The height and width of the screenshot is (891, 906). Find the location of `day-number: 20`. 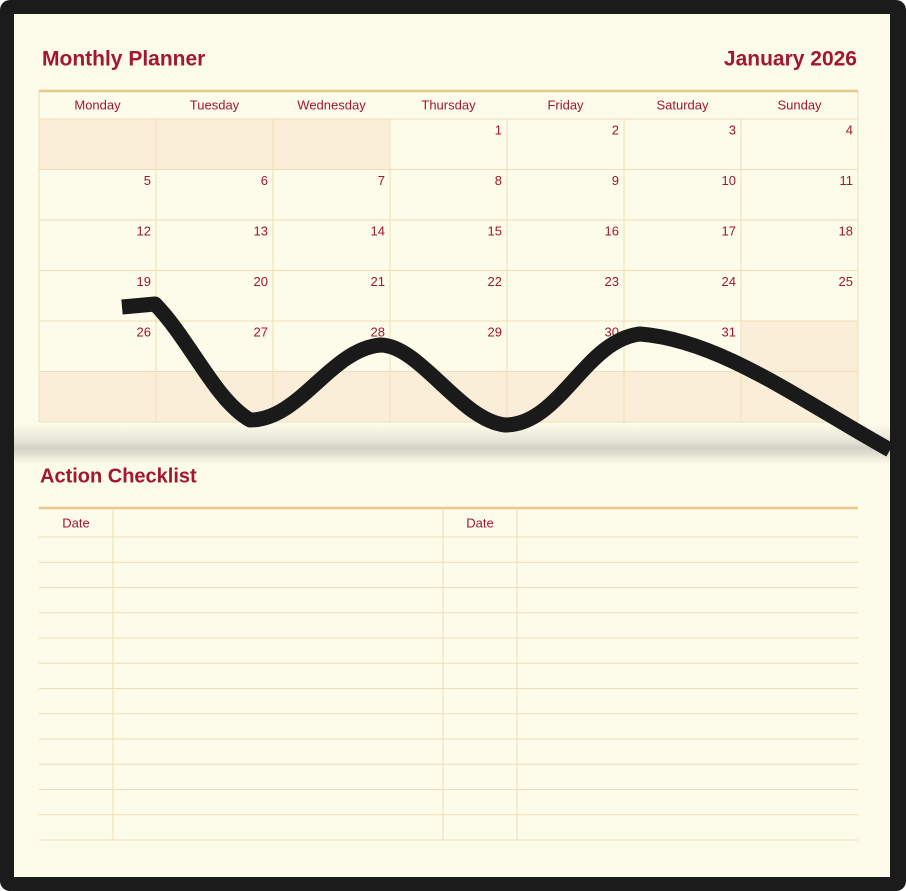

day-number: 20 is located at coordinates (261, 281).